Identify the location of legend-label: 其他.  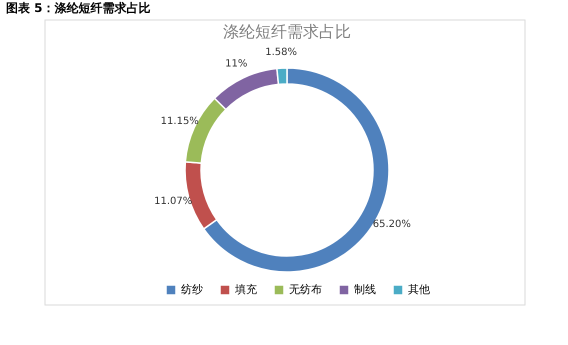
(419, 289).